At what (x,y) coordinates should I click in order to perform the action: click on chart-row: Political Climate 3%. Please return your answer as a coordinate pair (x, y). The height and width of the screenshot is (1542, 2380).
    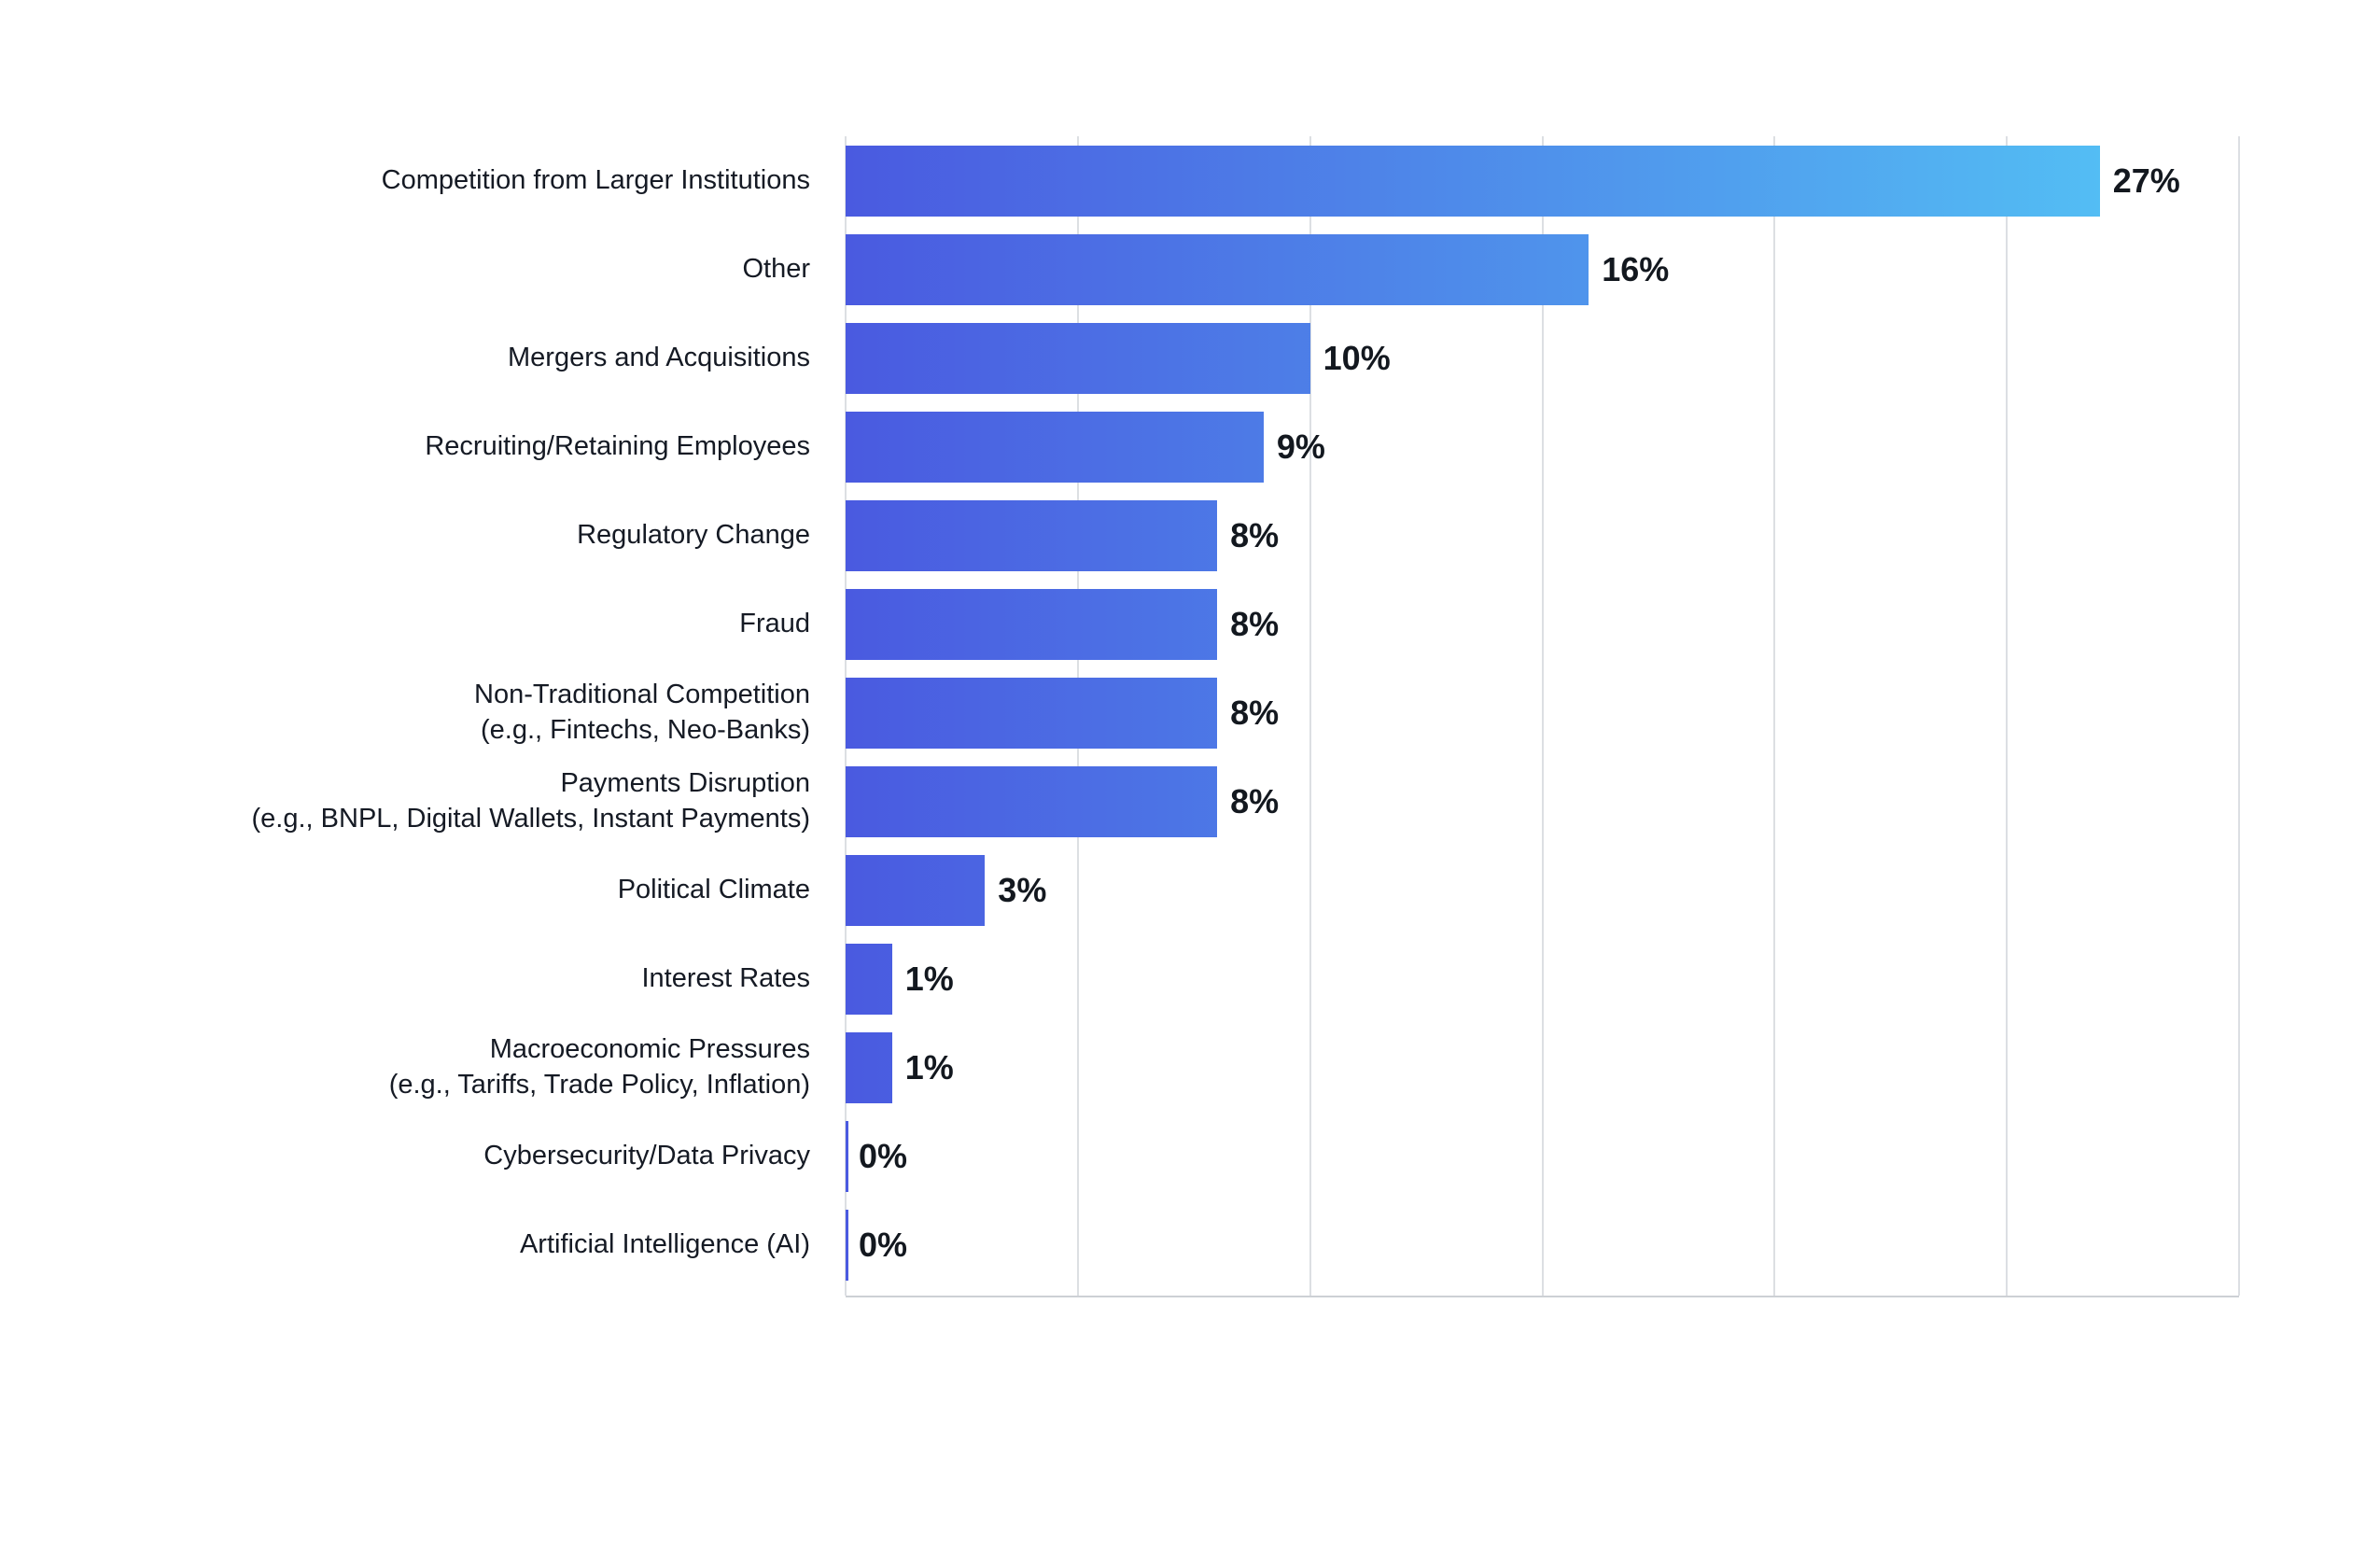
    Looking at the image, I should click on (1161, 890).